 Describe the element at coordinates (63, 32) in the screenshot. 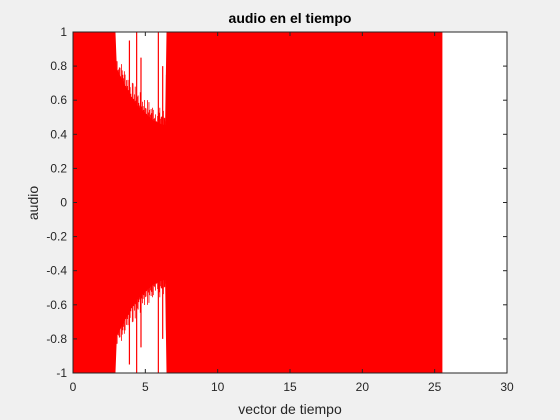

I see `y-tick-label: 1` at that location.